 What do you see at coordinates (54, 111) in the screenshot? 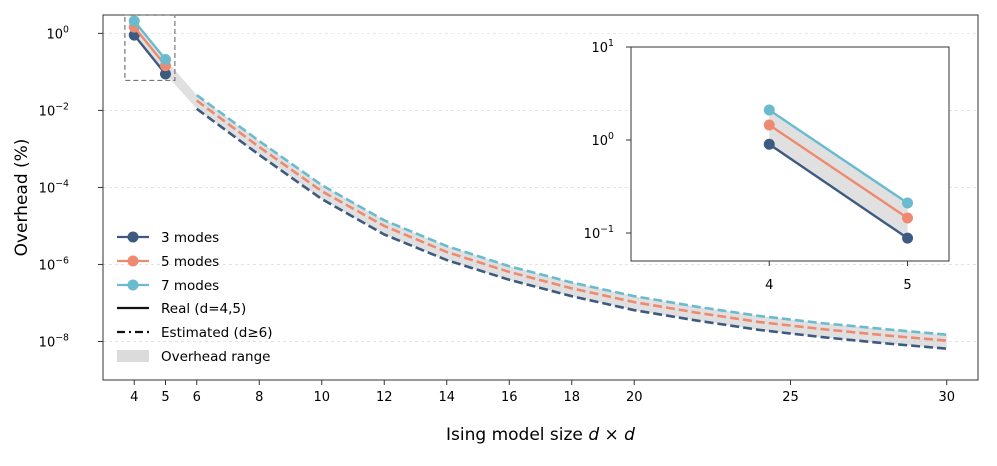
I see `y-tick-label: 10⁻²` at bounding box center [54, 111].